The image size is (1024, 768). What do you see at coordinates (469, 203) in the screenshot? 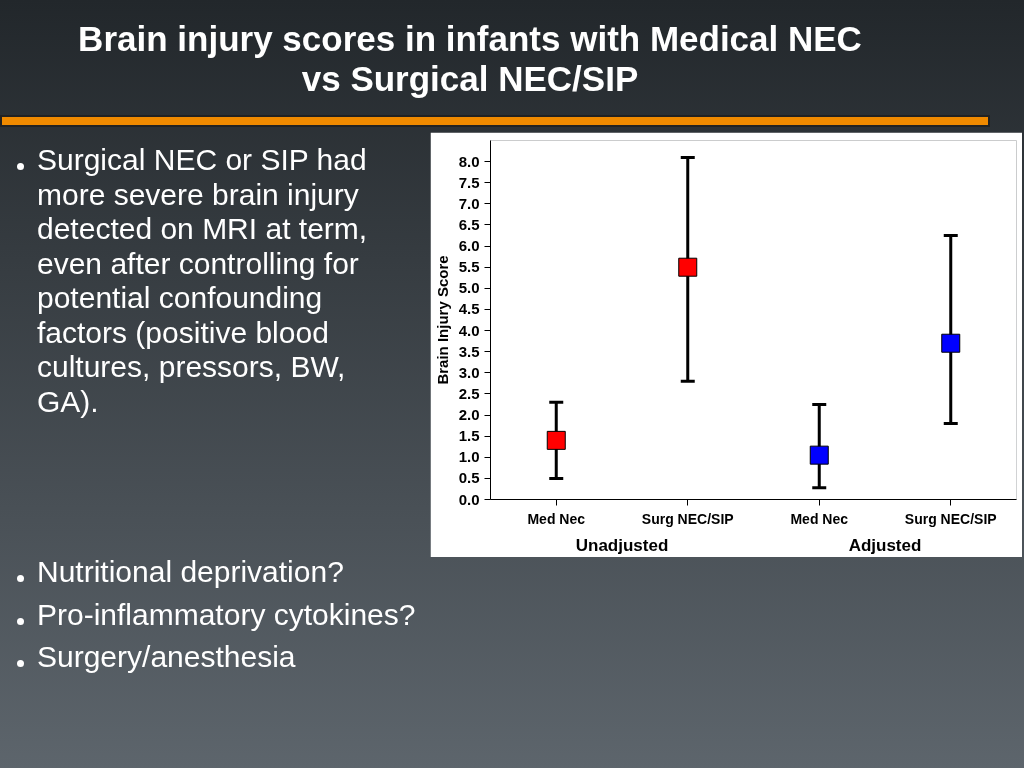
I see `y-tick-label: 7.0` at bounding box center [469, 203].